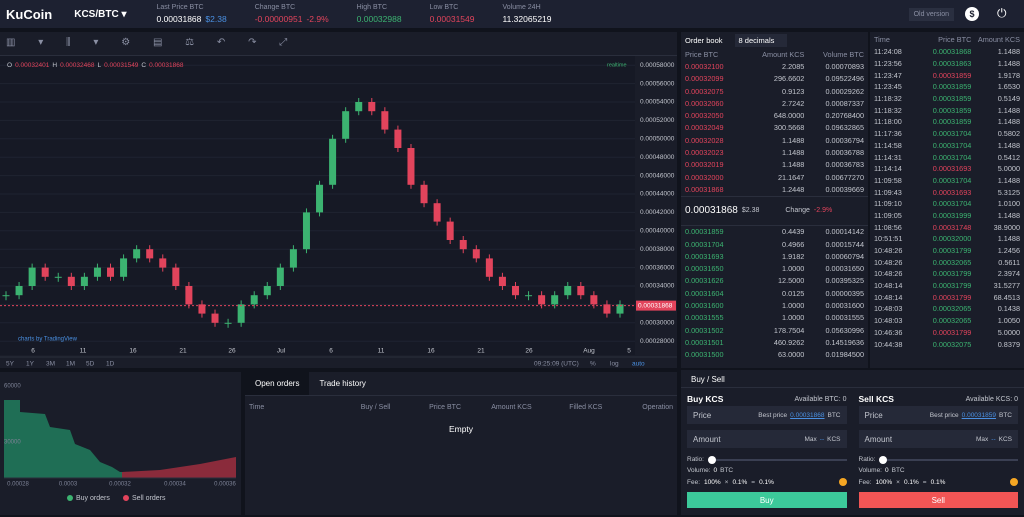  What do you see at coordinates (761, 40) in the screenshot?
I see `decimals: 8 decimals` at bounding box center [761, 40].